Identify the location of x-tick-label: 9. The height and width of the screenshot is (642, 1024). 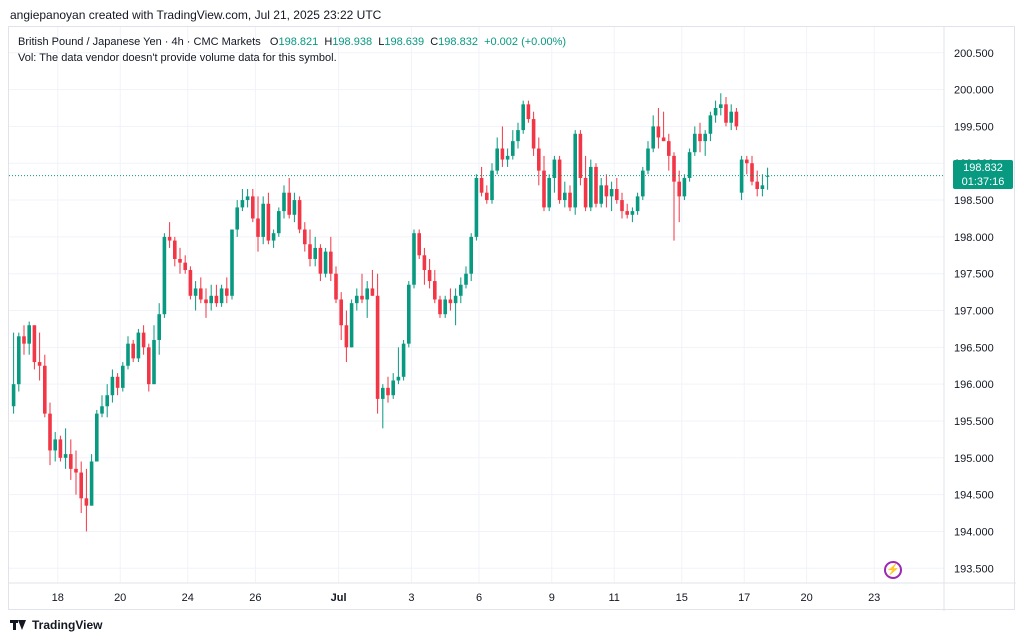
(552, 598).